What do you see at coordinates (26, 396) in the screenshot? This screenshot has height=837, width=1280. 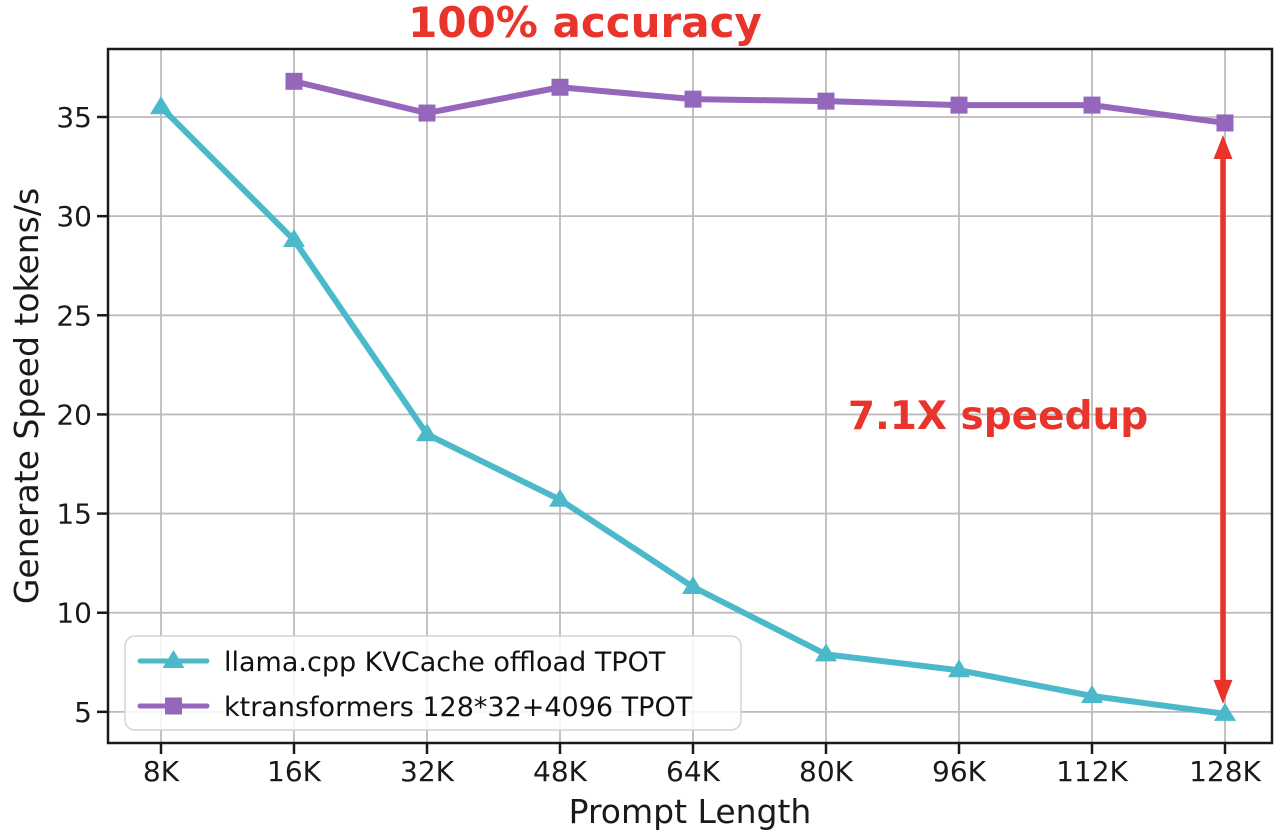 I see `y-axis-label: Generate Speed tokens/s` at bounding box center [26, 396].